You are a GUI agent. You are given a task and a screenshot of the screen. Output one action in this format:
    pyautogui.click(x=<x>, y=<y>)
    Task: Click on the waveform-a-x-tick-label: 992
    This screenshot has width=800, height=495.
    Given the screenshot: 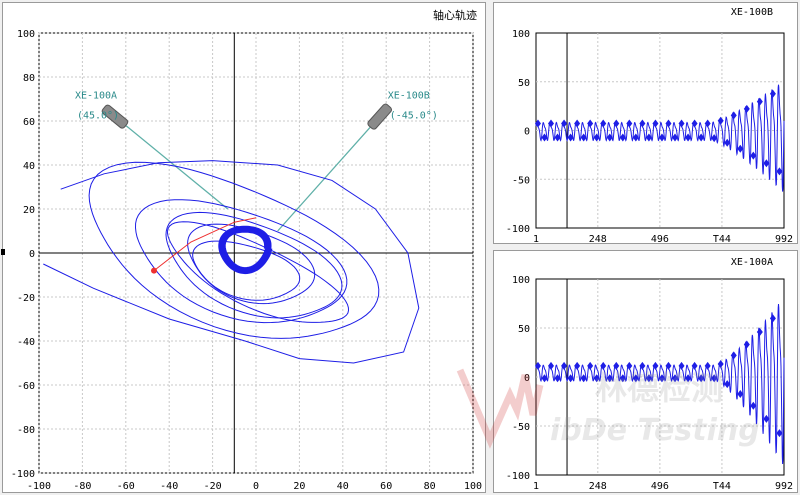 What is the action you would take?
    pyautogui.click(x=784, y=486)
    